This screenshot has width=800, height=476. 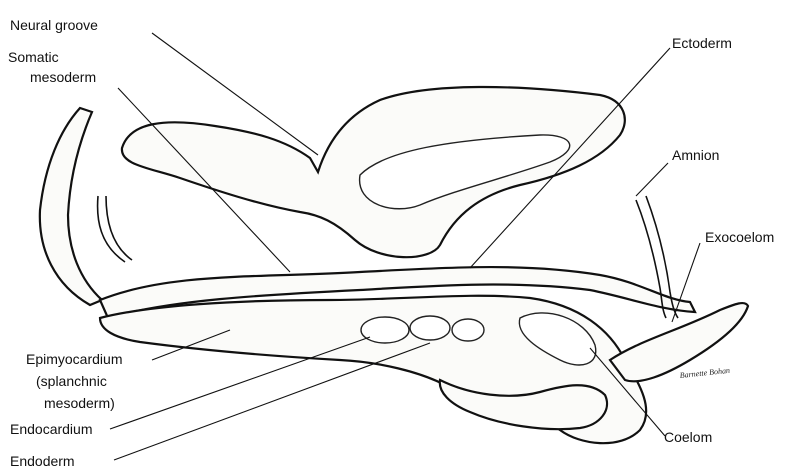 I want to click on leader-endoderm, so click(x=272, y=401).